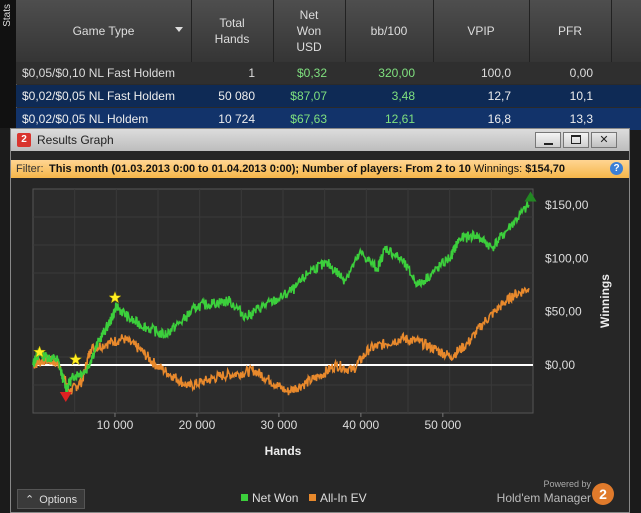 The width and height of the screenshot is (641, 513). What do you see at coordinates (279, 425) in the screenshot?
I see `x-tick-label: 30 000` at bounding box center [279, 425].